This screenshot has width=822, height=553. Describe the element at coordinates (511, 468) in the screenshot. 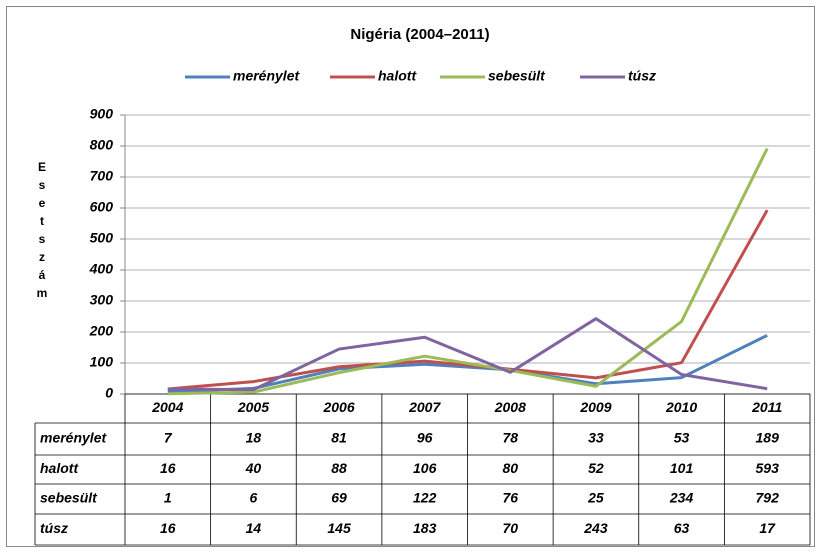

I see `table-cell: 80` at that location.